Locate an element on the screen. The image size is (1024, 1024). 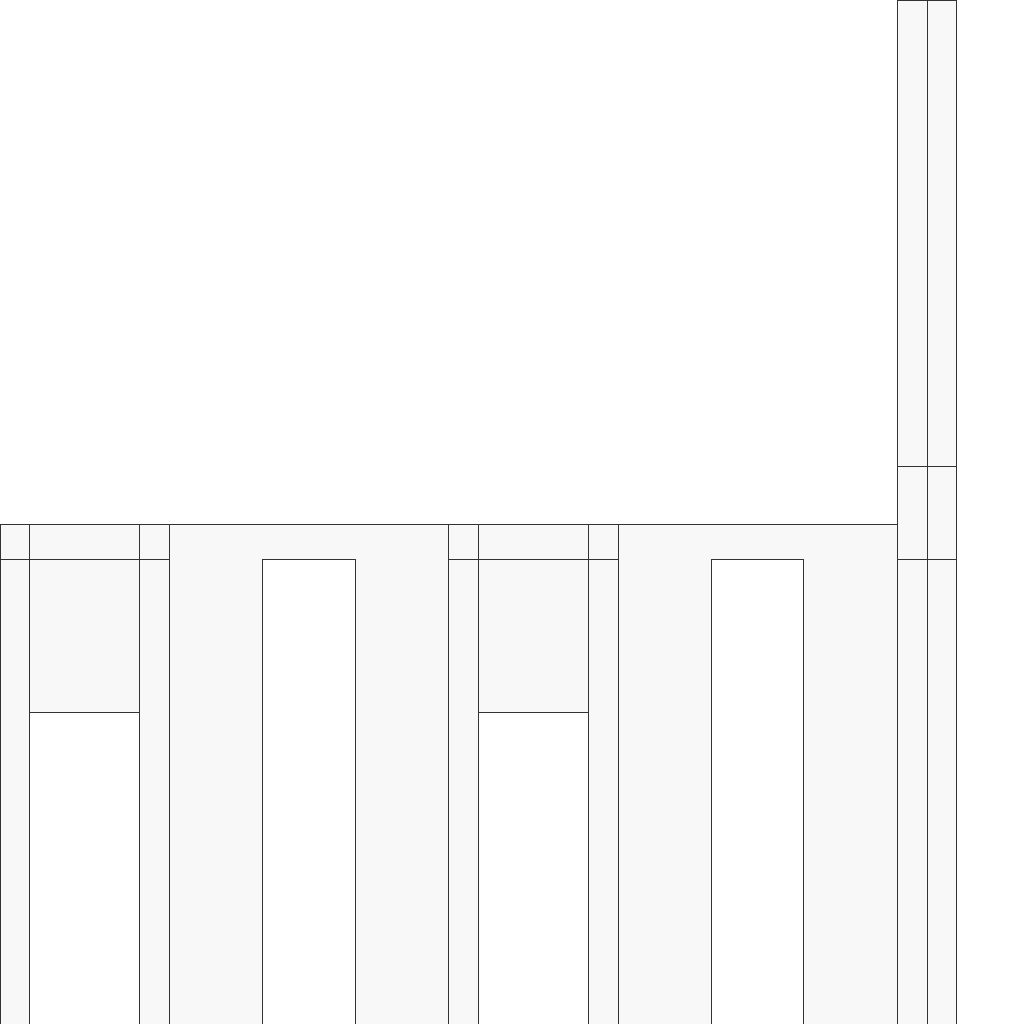
module-2-slot is located at coordinates (757, 791).